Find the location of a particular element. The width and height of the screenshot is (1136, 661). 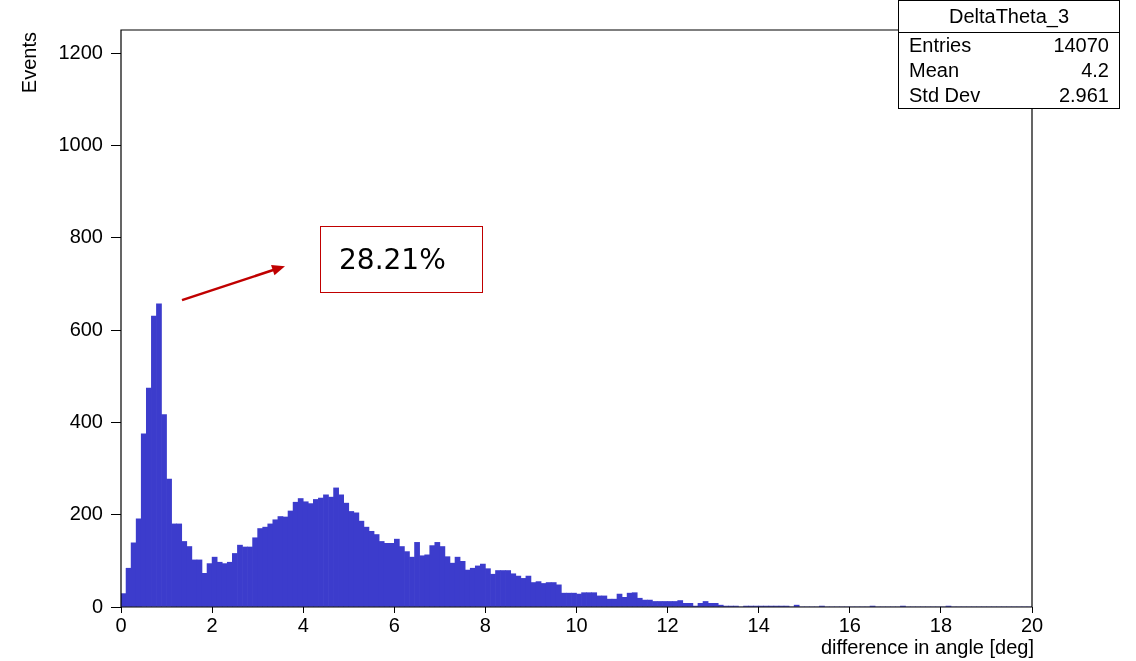

x-tick-label: 16 is located at coordinates (849, 624).